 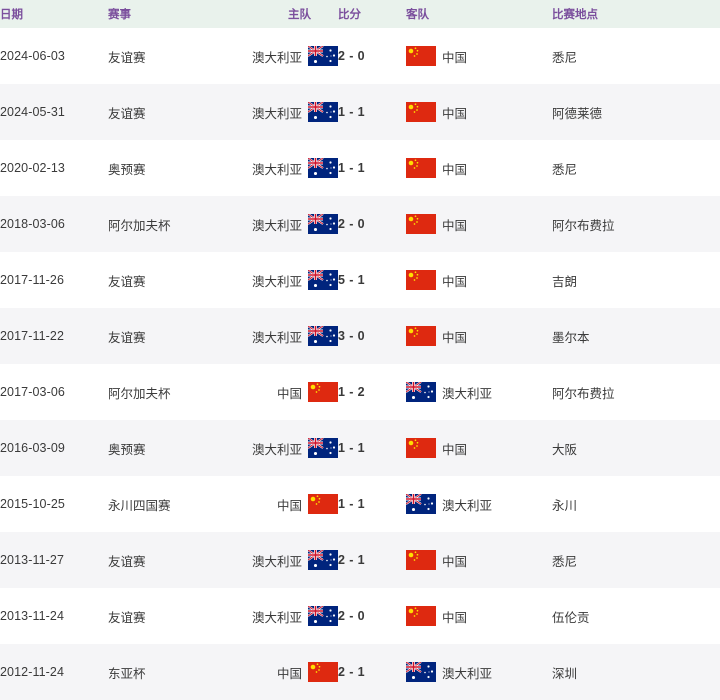 I want to click on table-row: 2016-03-09 奥预赛 澳大利亚 1 - 1 中国 大阪, so click(x=360, y=448).